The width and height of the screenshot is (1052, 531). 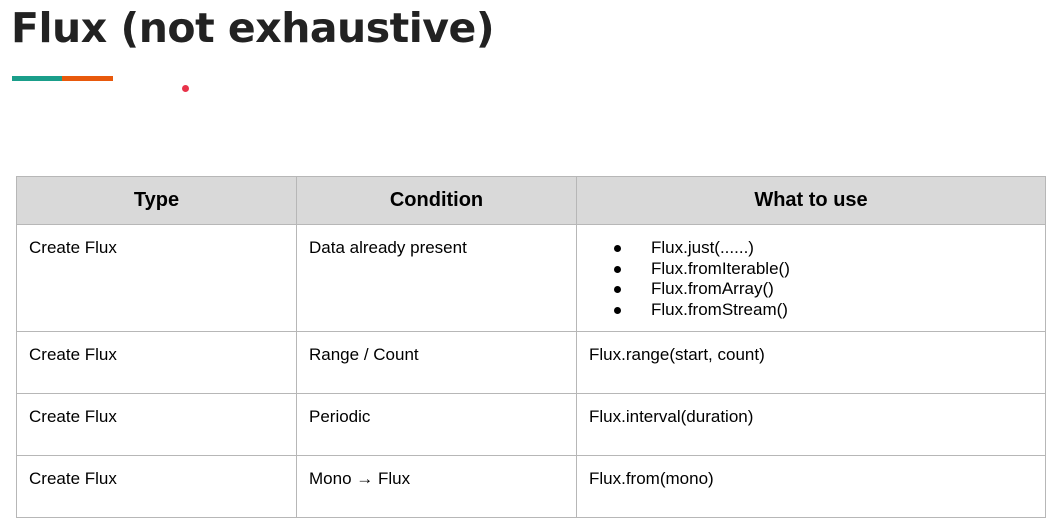 I want to click on list-item: Flux.fromArray(), so click(x=823, y=289).